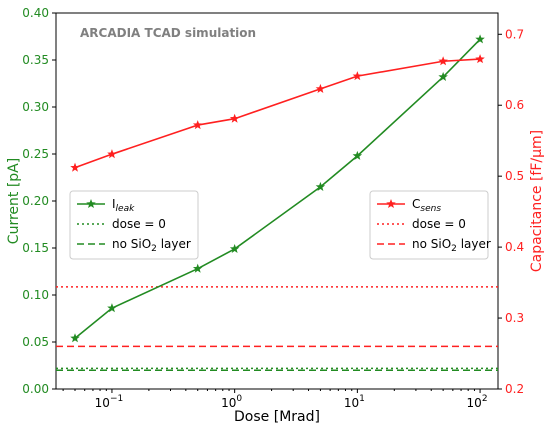 The height and width of the screenshot is (431, 550). What do you see at coordinates (514, 247) in the screenshot?
I see `y-right-tick-label: 0.4` at bounding box center [514, 247].